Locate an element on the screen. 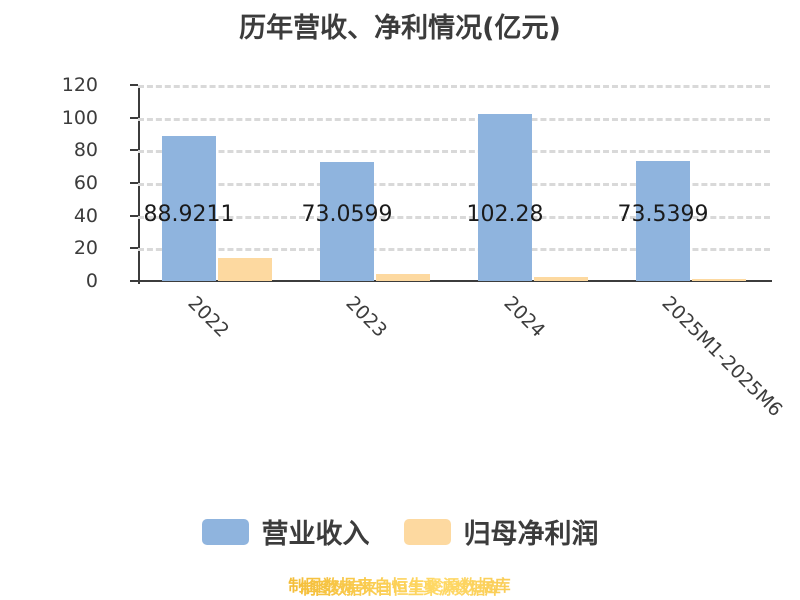 The image size is (800, 600). x-tick-label-2022: 2022 is located at coordinates (208, 317).